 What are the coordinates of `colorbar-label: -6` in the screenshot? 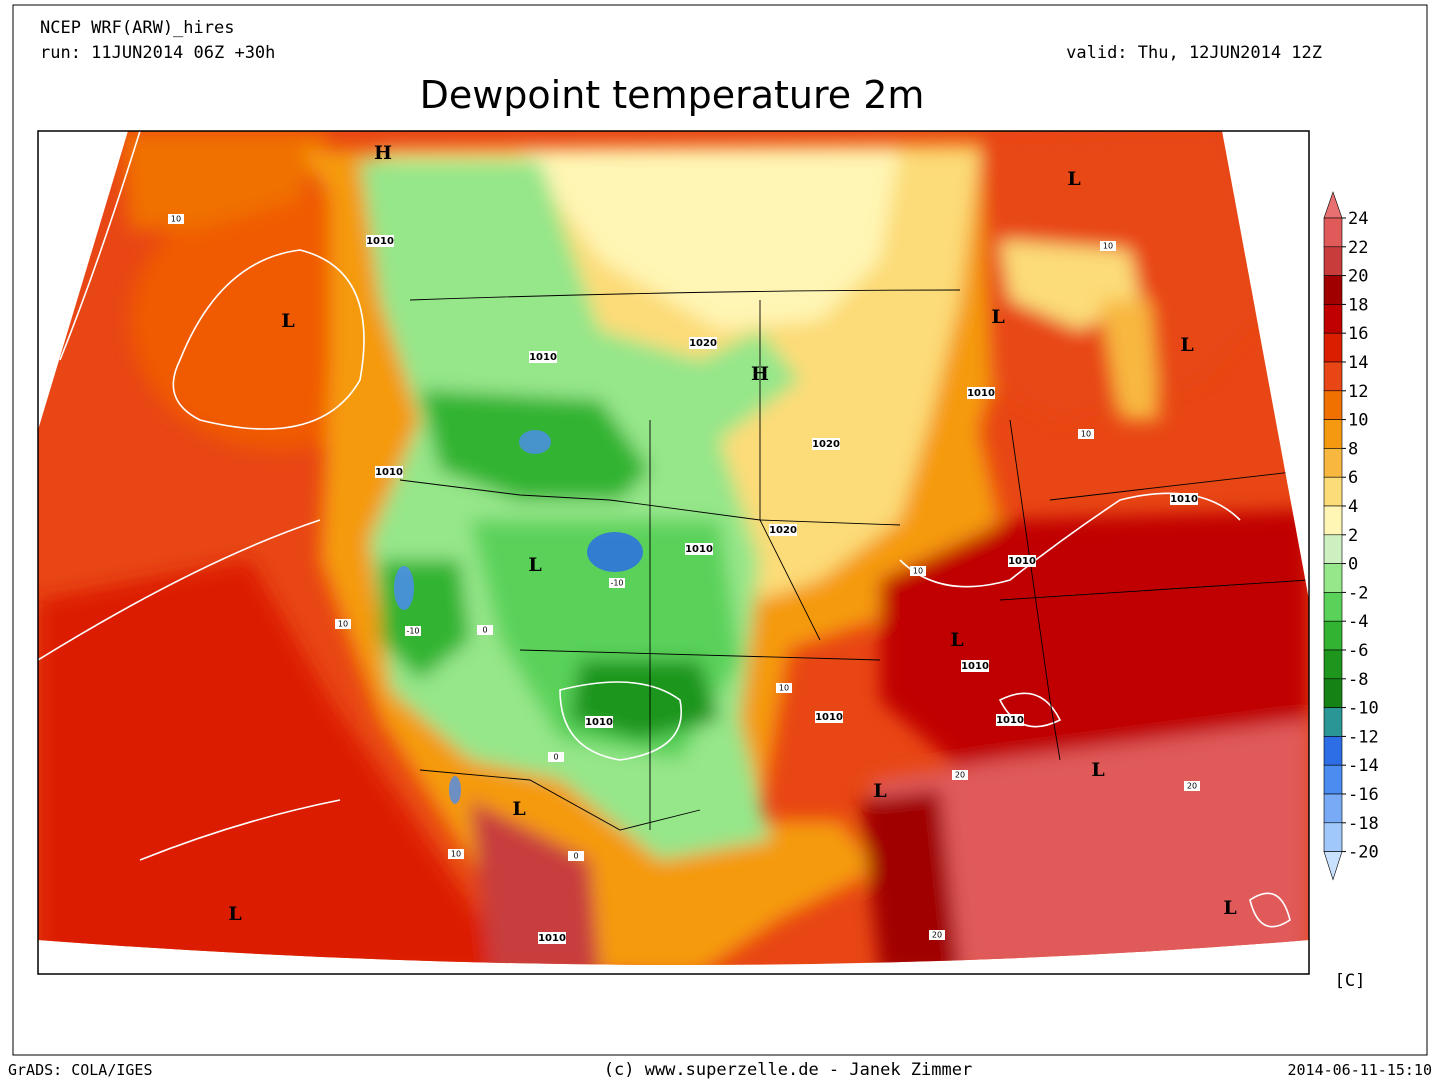 It's located at (1358, 651).